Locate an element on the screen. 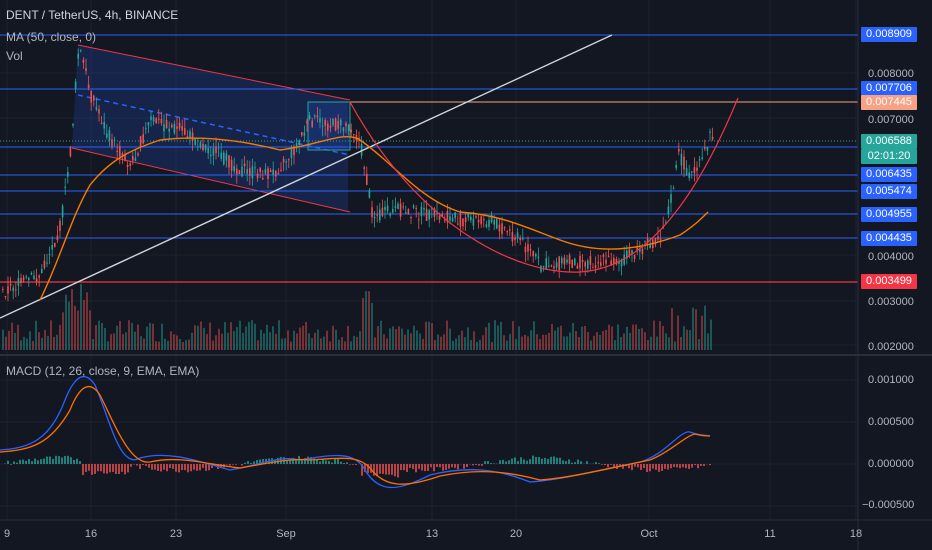 This screenshot has width=932, height=550. price-tag-level: 0.004435 is located at coordinates (889, 238).